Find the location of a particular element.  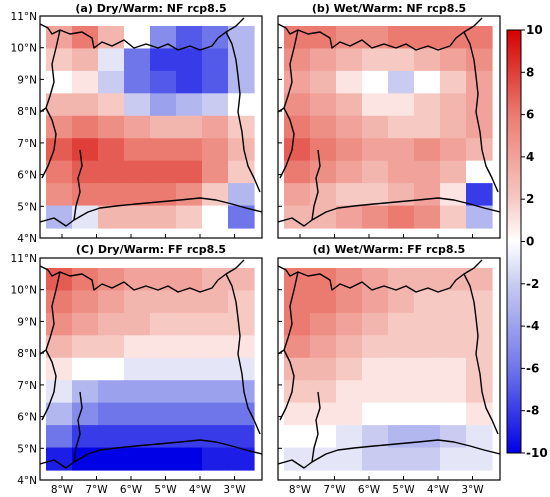

colorbar-tick-label: -8 is located at coordinates (532, 411).